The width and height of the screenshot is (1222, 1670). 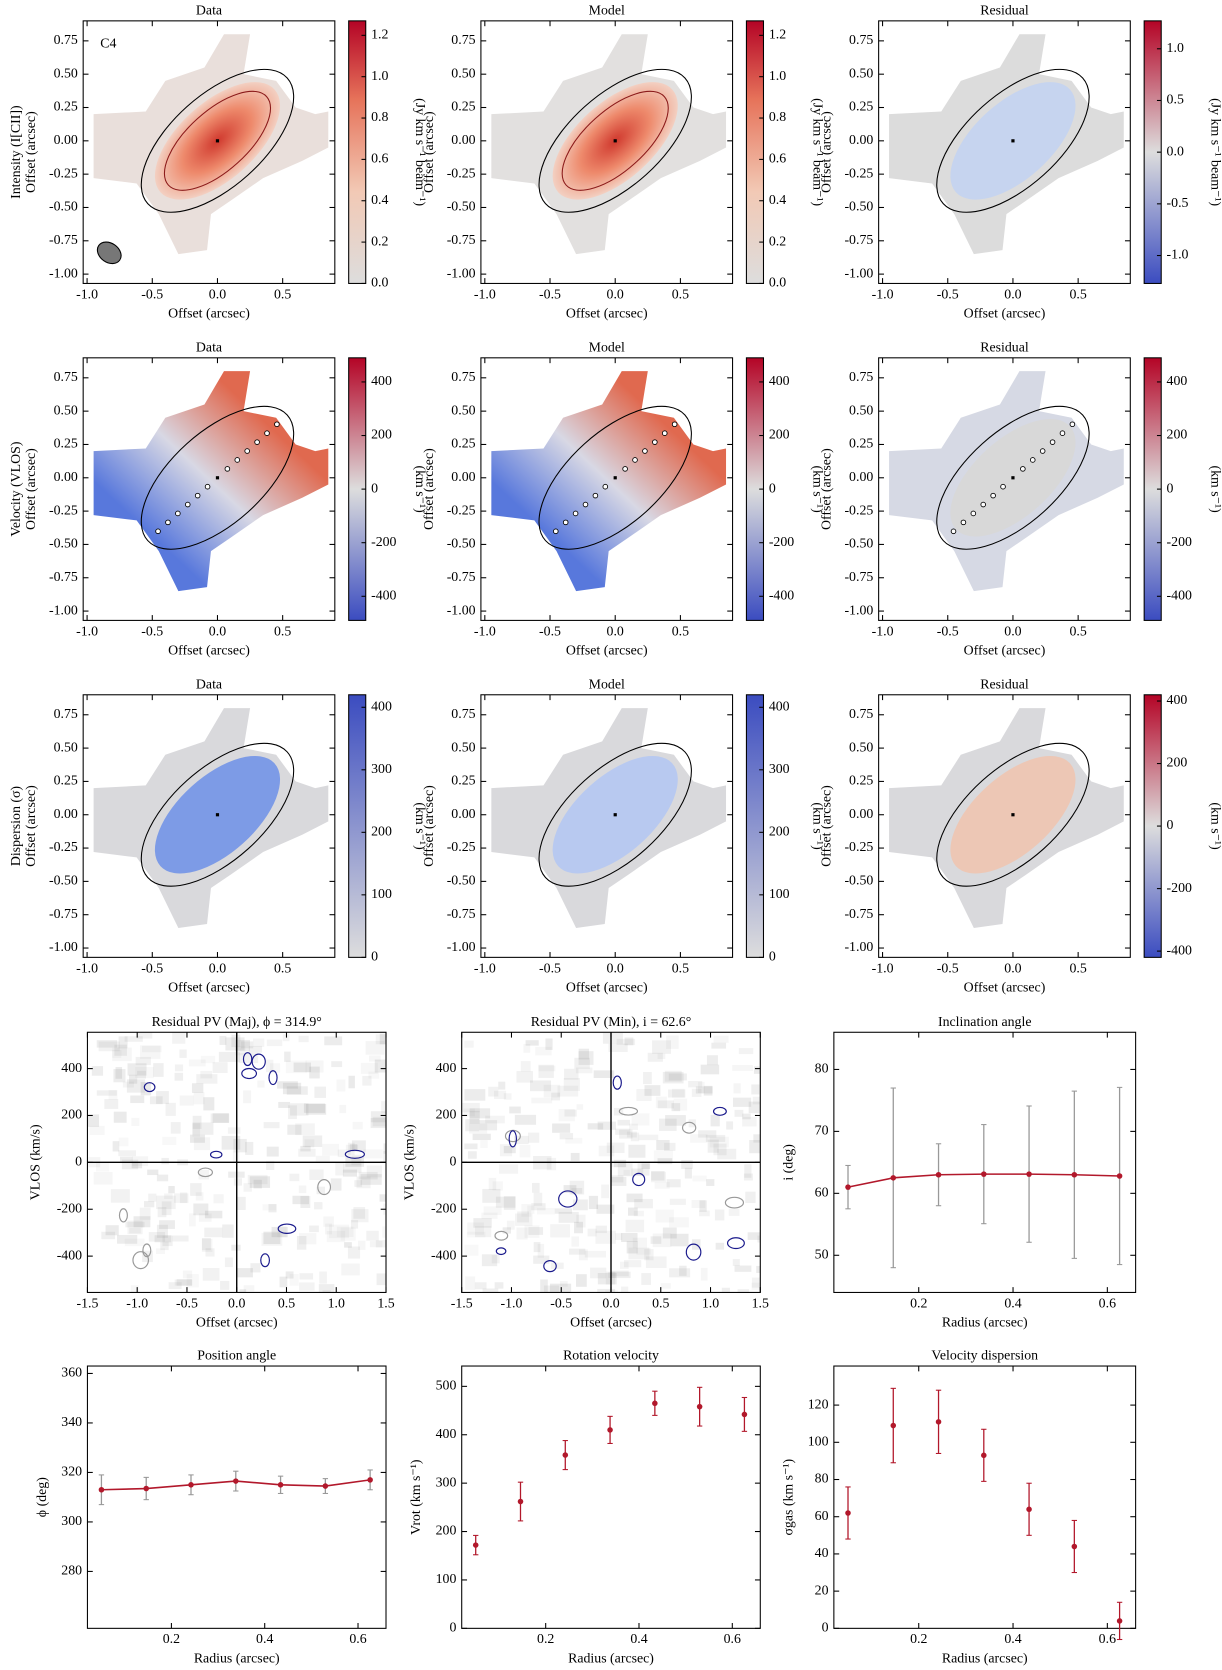 What do you see at coordinates (710, 1302) in the screenshot?
I see `x-tick-label: 1.0` at bounding box center [710, 1302].